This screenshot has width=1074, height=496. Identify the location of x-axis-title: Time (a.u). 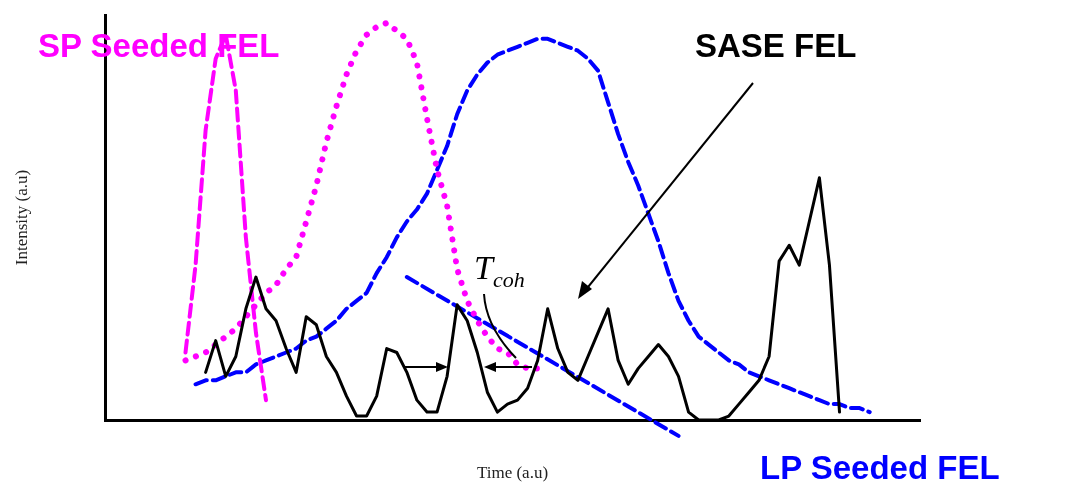
(512, 473).